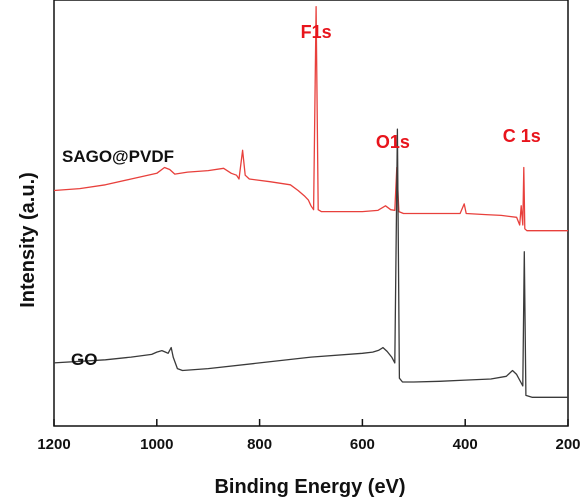  What do you see at coordinates (53, 444) in the screenshot?
I see `x-tick-label: 1200` at bounding box center [53, 444].